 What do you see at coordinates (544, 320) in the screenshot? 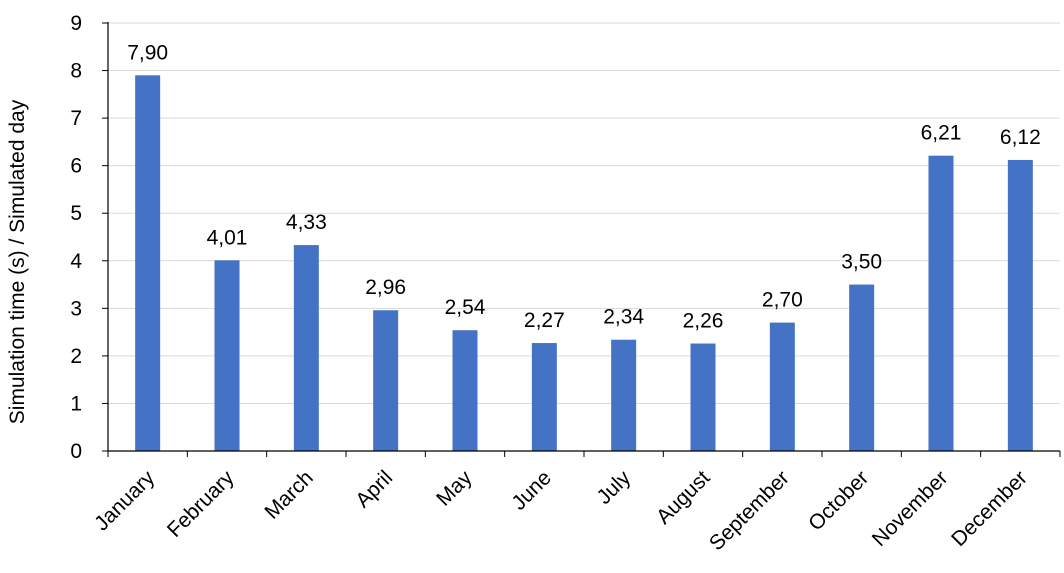
I see `bar-value-label: 2,27` at bounding box center [544, 320].